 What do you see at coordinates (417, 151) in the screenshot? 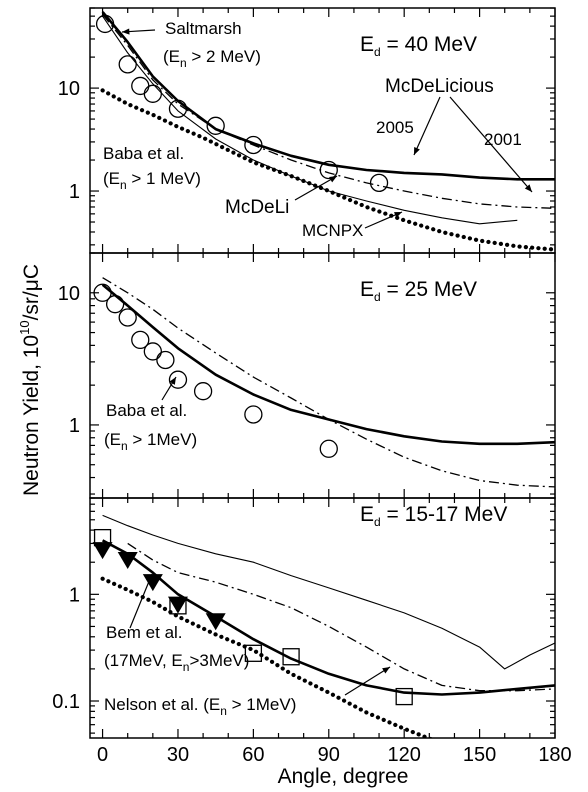
I see `arrow-2005-head` at bounding box center [417, 151].